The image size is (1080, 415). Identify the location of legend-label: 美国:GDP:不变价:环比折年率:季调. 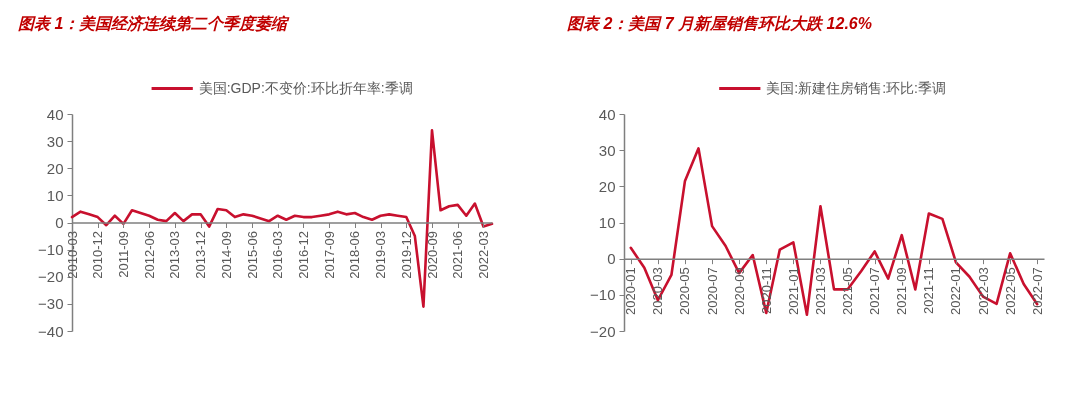
(305, 87).